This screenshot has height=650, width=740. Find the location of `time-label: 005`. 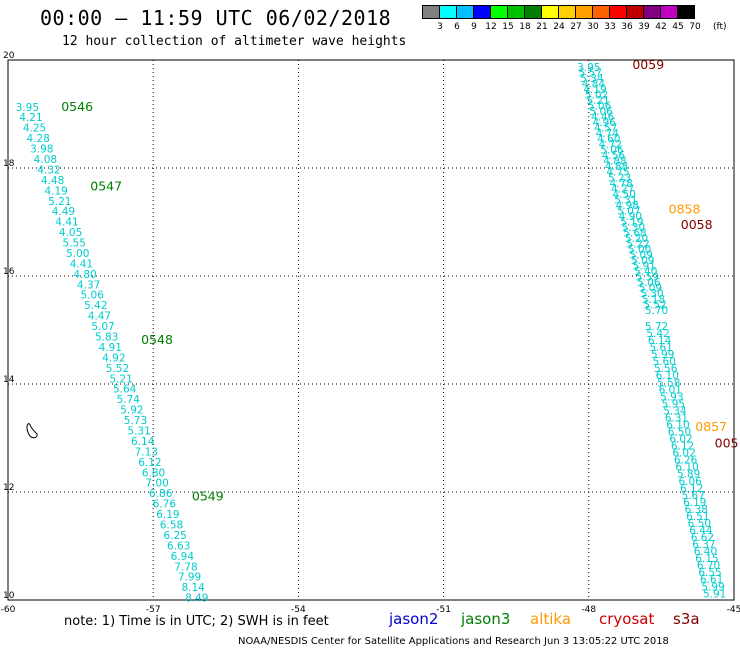

time-label: 005 is located at coordinates (727, 443).